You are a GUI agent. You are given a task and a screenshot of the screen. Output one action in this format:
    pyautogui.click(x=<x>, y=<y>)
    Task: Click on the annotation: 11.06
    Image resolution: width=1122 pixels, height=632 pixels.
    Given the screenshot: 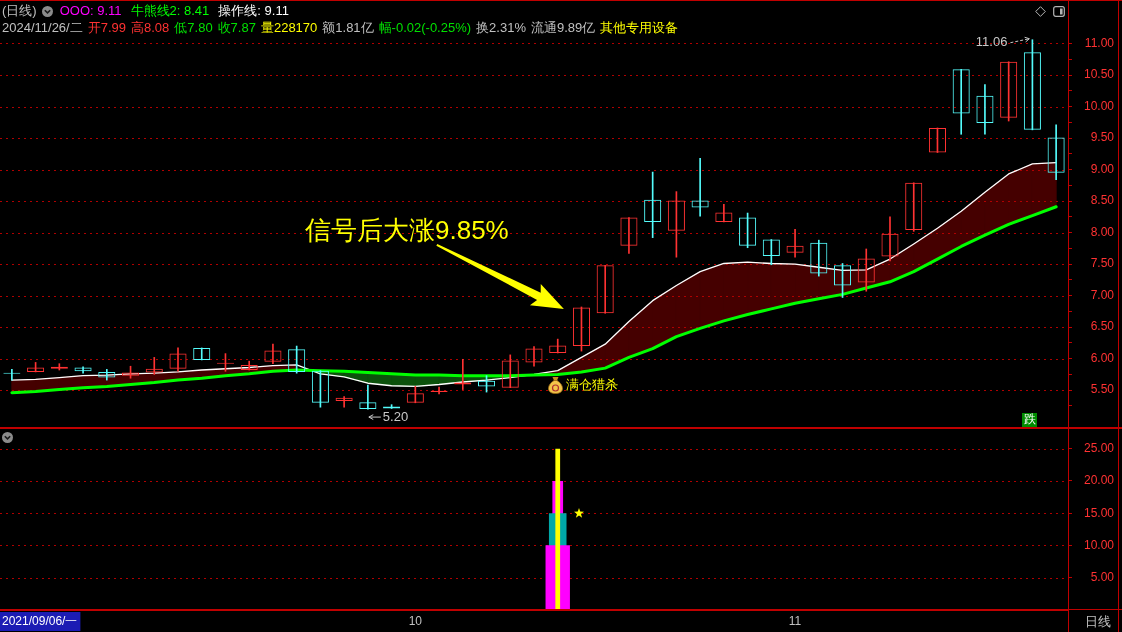 What is the action you would take?
    pyautogui.click(x=991, y=42)
    